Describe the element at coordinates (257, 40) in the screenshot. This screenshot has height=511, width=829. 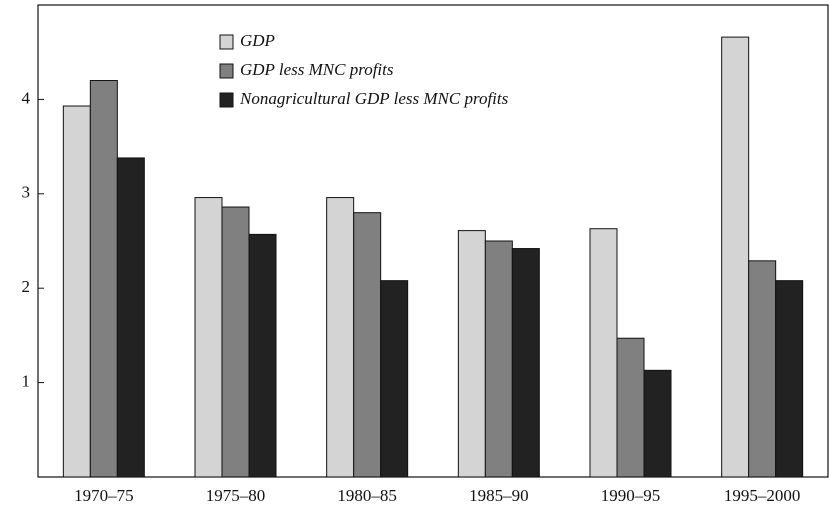
I see `legend-label: GDP` at that location.